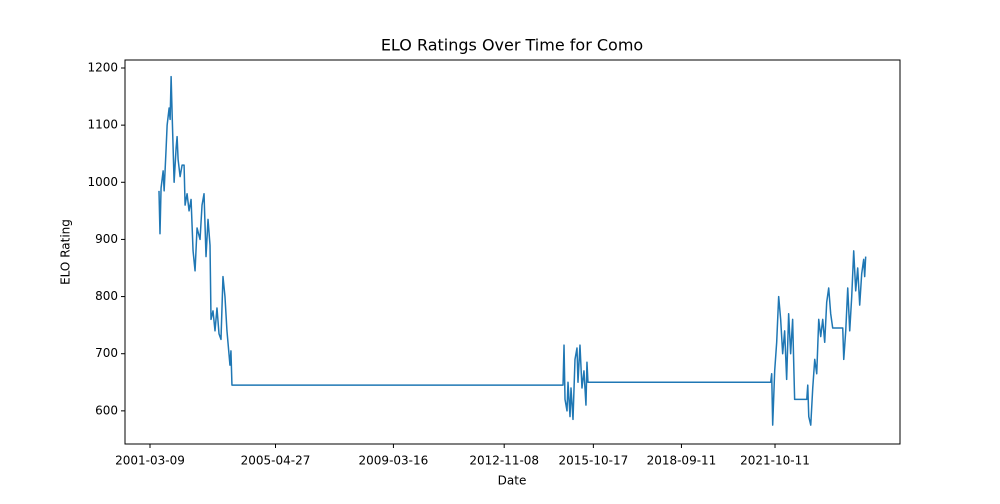 The width and height of the screenshot is (1000, 504). I want to click on x-tick-label: 2021-10-11, so click(775, 461).